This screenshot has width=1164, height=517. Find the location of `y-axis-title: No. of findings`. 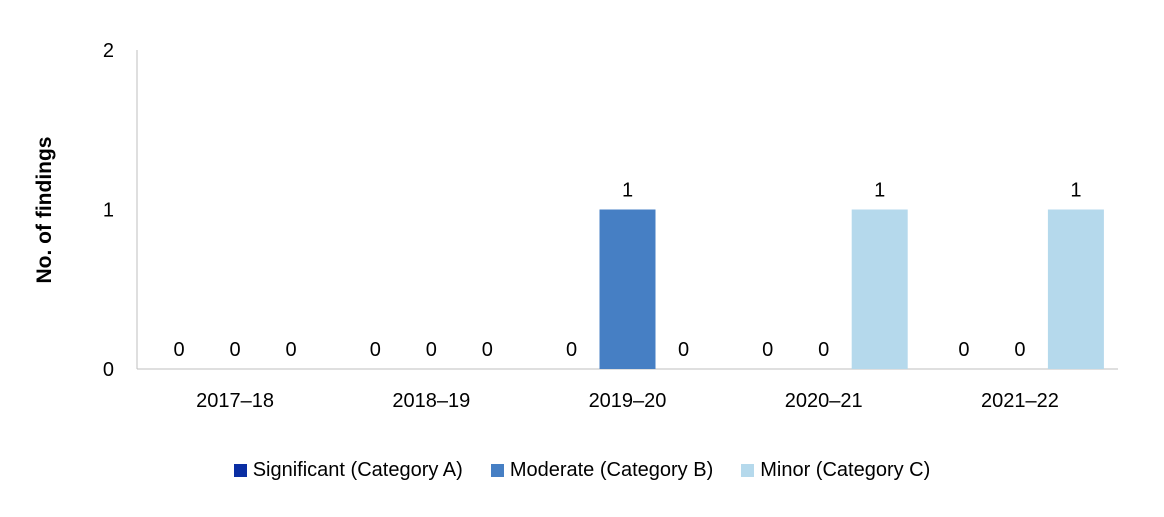

y-axis-title: No. of findings is located at coordinates (44, 210).